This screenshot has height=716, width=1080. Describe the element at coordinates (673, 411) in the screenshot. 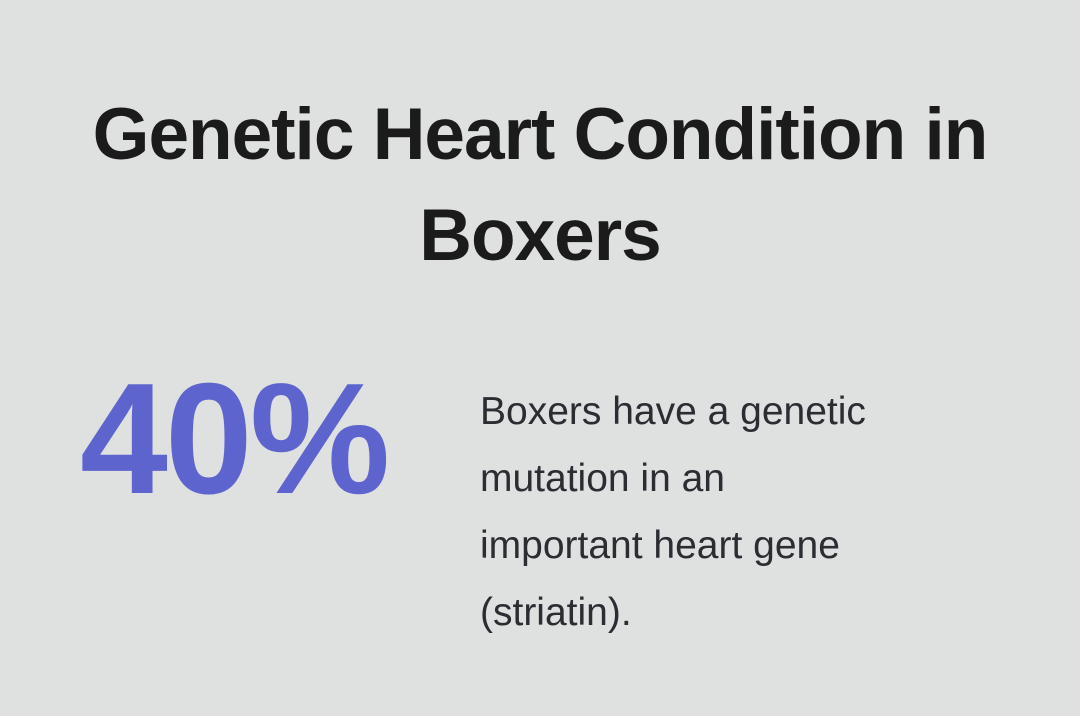

I see `stat-description-line-1: Boxers have a genetic` at that location.